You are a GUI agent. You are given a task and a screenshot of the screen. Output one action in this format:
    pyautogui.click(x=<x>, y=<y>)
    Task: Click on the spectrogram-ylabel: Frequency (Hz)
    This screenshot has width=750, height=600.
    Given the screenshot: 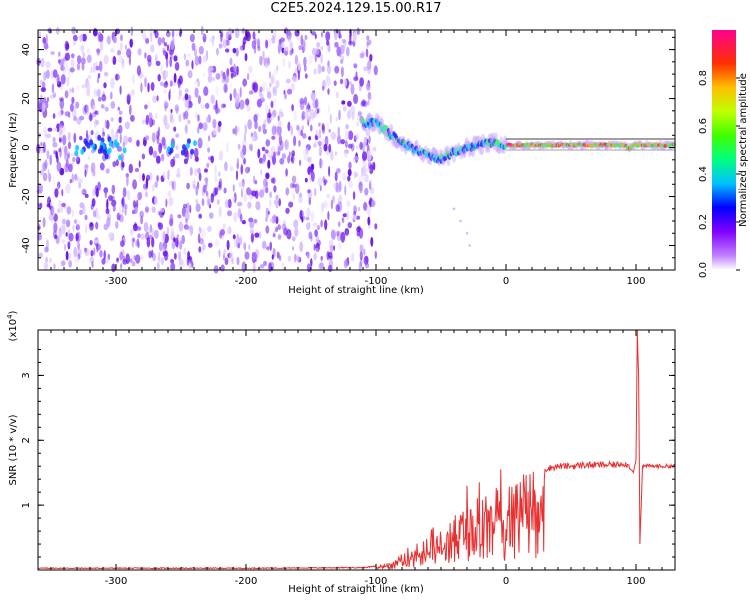 What is the action you would take?
    pyautogui.click(x=13, y=150)
    